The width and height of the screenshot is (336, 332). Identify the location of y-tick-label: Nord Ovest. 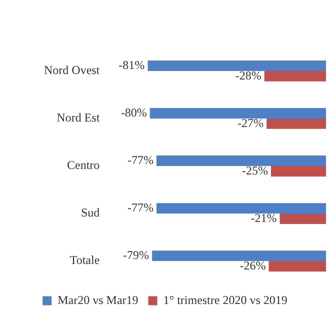
(72, 70).